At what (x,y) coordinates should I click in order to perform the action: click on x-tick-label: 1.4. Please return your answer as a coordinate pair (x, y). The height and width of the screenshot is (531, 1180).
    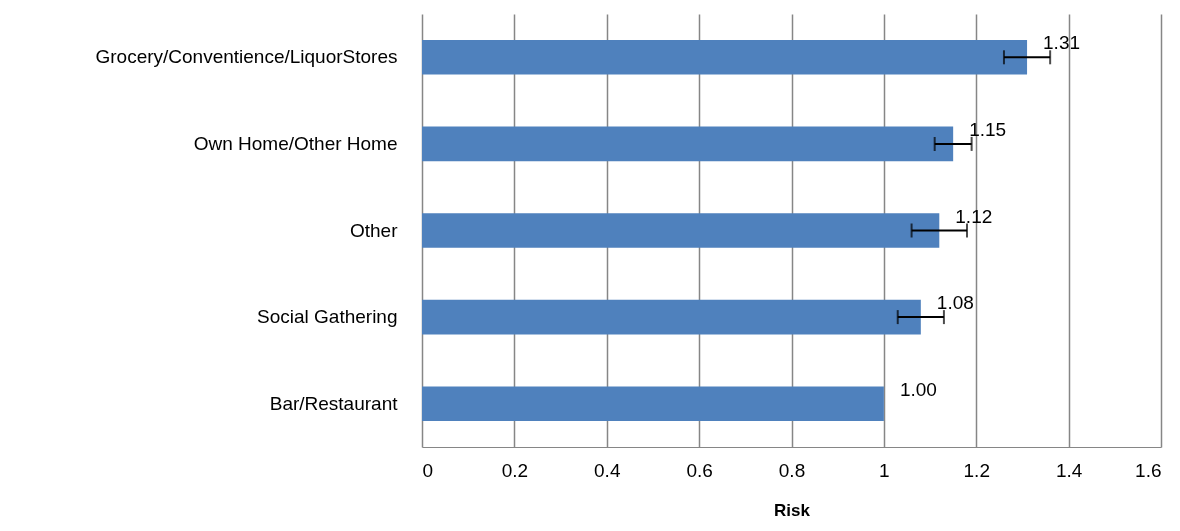
    Looking at the image, I should click on (1069, 470).